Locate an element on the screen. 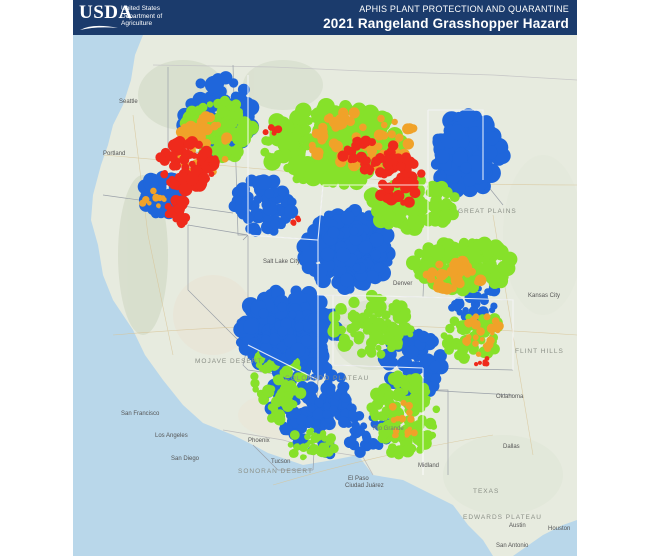 Image resolution: width=650 pixels, height=556 pixels. label-midland: Midland is located at coordinates (428, 466).